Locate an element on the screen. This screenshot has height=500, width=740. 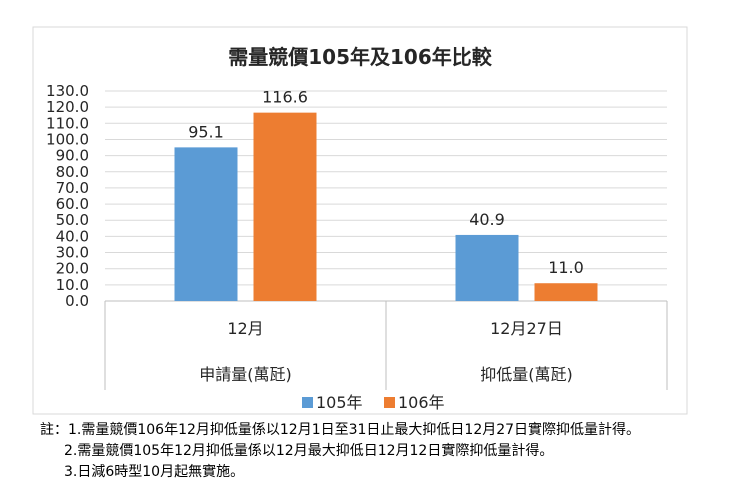
x-category-label: 12月 is located at coordinates (245, 328).